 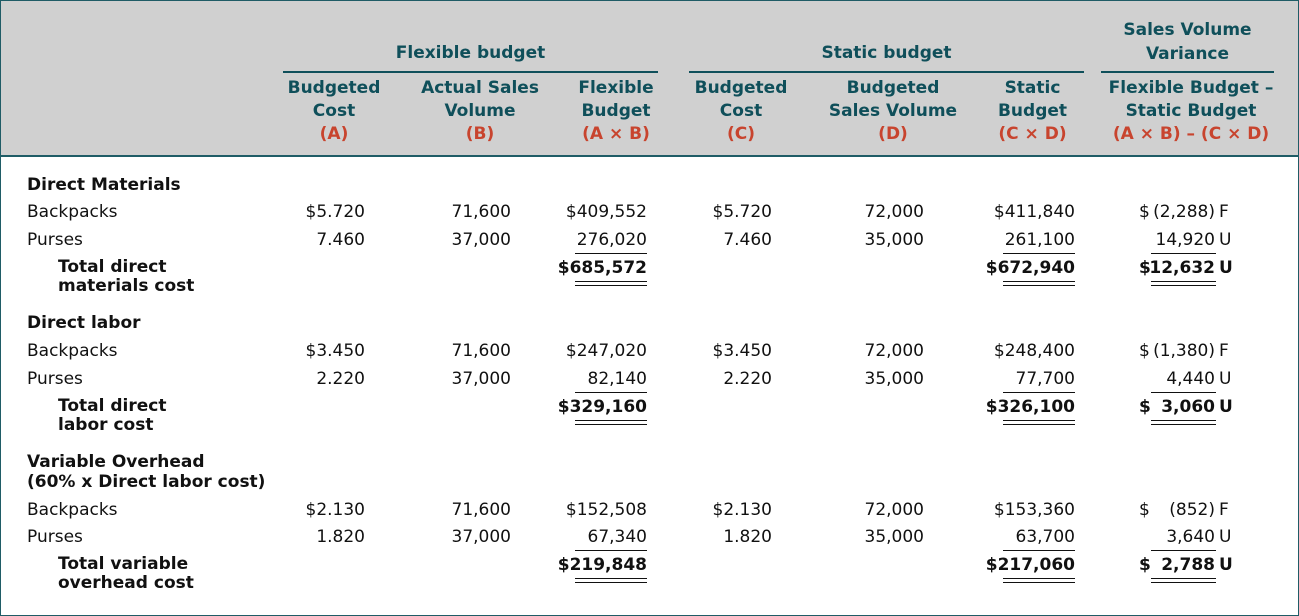 I want to click on total-ab: $685,572, so click(x=602, y=268).